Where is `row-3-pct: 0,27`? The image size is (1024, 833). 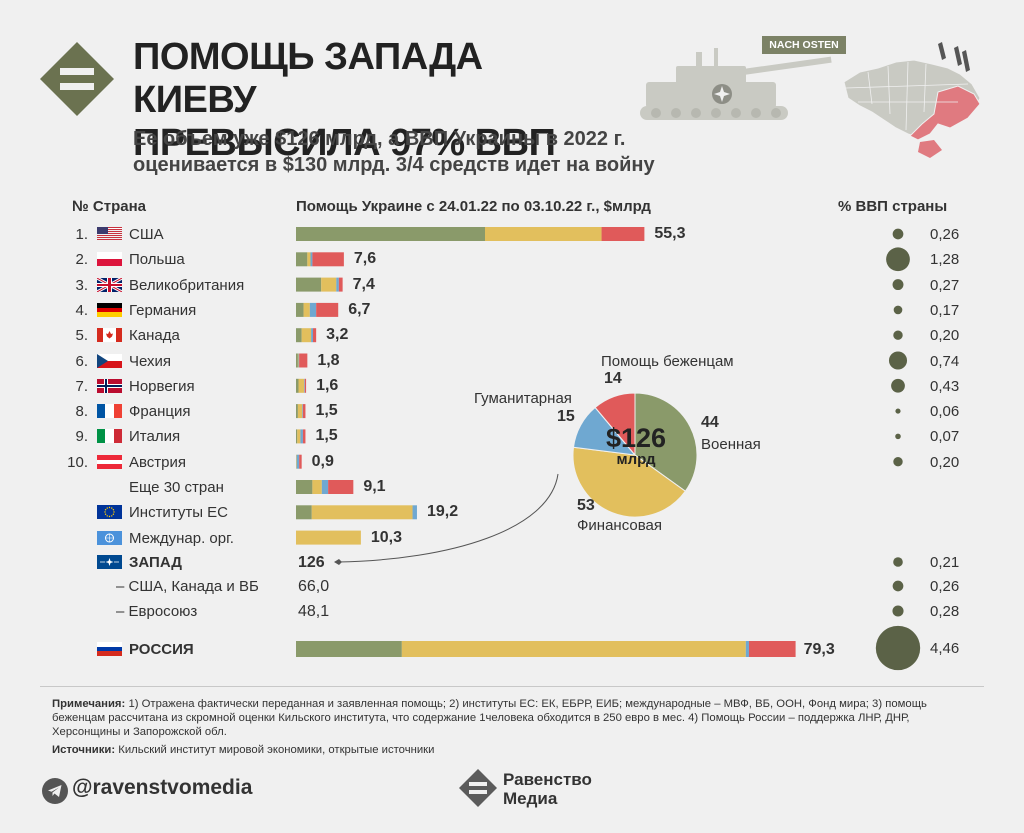 row-3-pct: 0,27 is located at coordinates (945, 285).